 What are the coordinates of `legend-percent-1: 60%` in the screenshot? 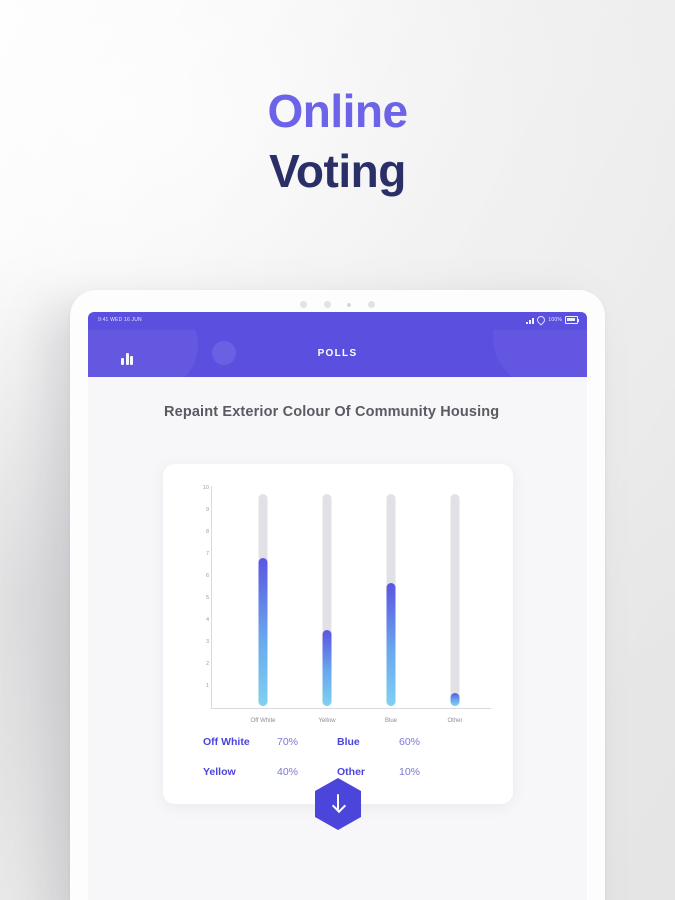 It's located at (410, 742).